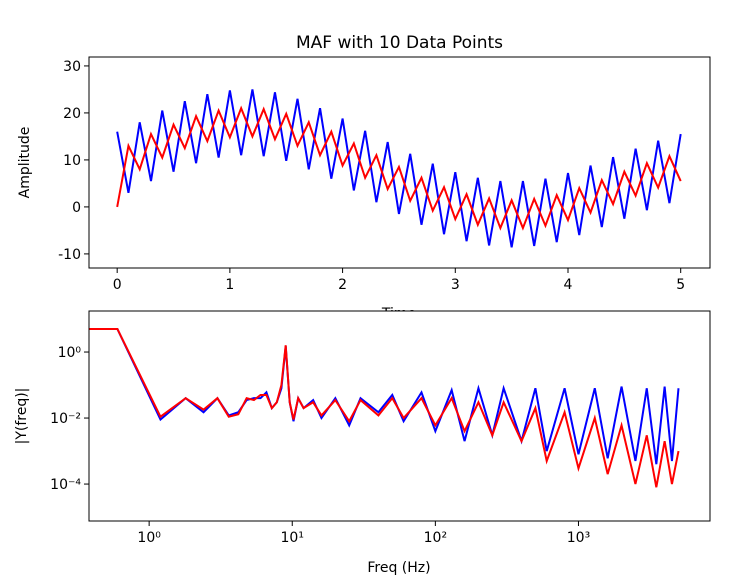 The height and width of the screenshot is (582, 747). I want to click on y-tick-label: 10, so click(72, 161).